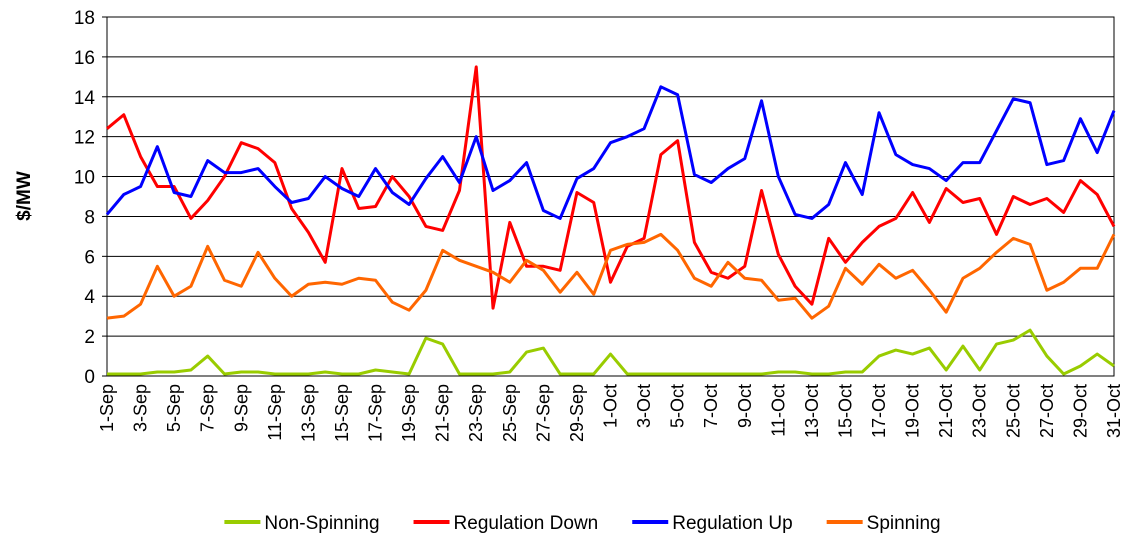  What do you see at coordinates (1013, 411) in the screenshot?
I see `x-tick-label: 25-Oct` at bounding box center [1013, 411].